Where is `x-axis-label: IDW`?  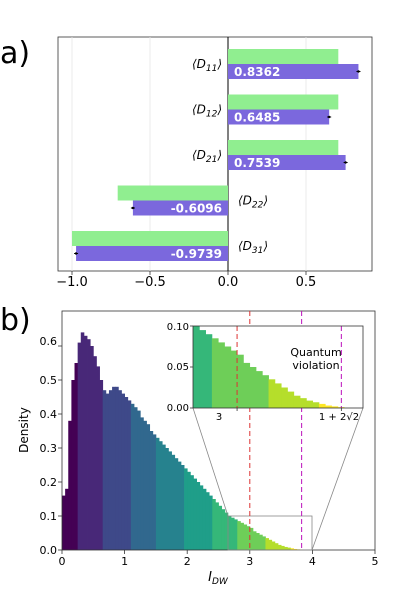 x-axis-label: IDW is located at coordinates (218, 578).